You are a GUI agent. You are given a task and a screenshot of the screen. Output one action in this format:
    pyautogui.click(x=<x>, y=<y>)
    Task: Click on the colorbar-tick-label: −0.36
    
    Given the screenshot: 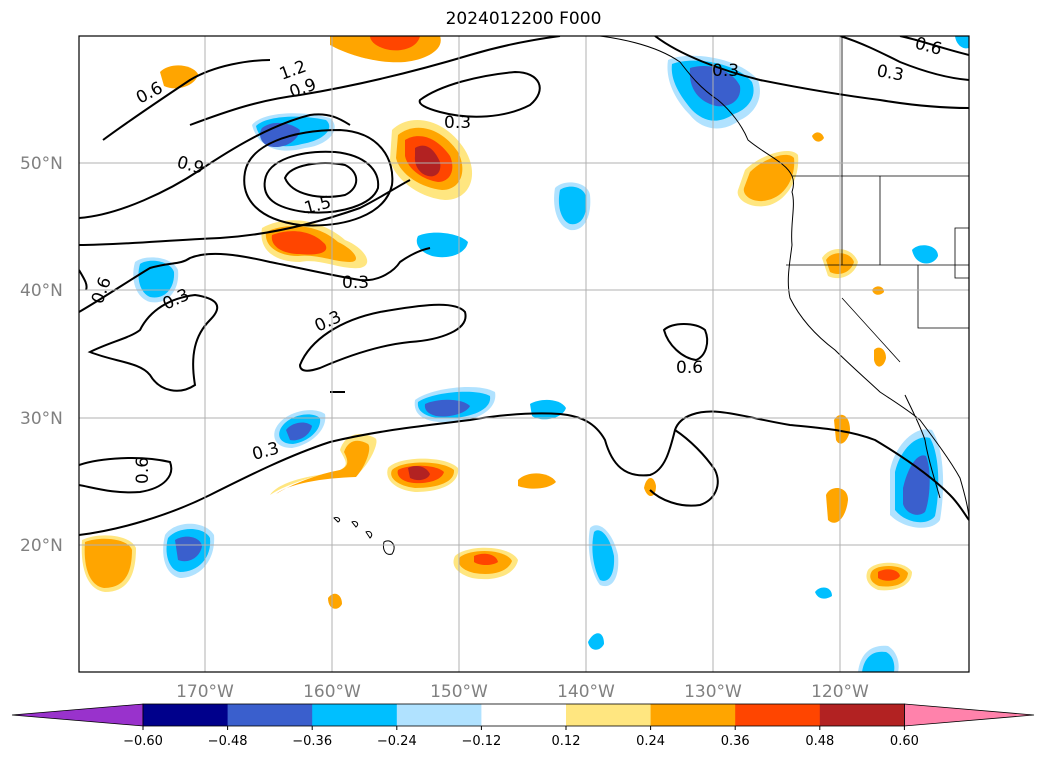 What is the action you would take?
    pyautogui.click(x=312, y=741)
    